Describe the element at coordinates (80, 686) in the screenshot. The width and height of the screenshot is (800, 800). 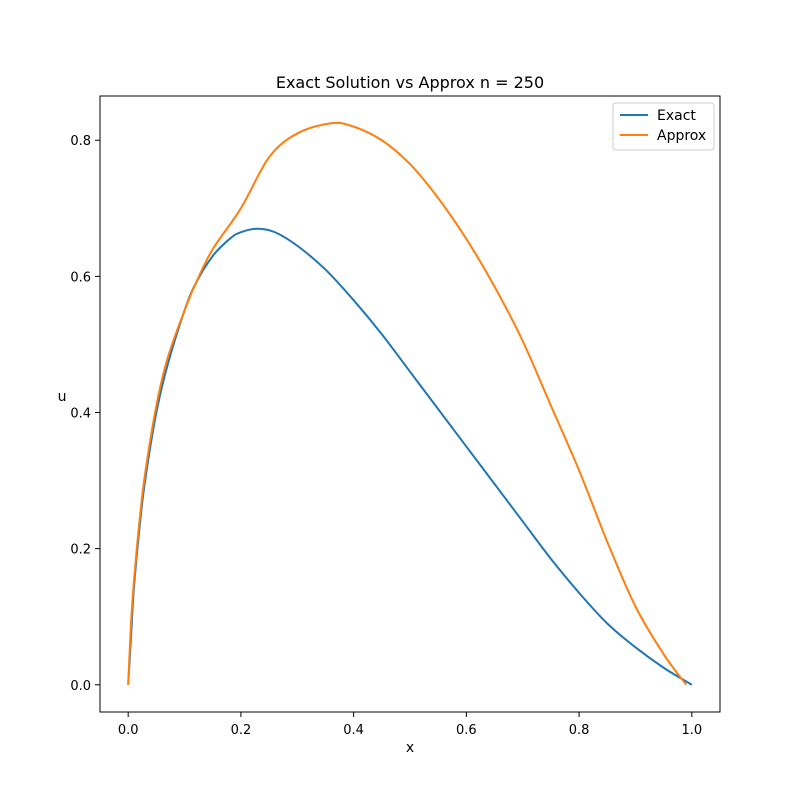
I see `y-tick-label: 0.0` at that location.